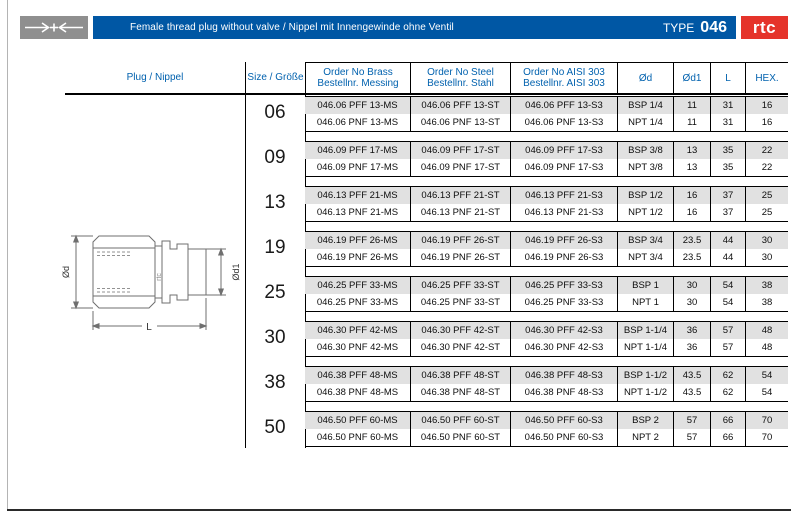 The height and width of the screenshot is (511, 791). What do you see at coordinates (357, 302) in the screenshot?
I see `cell-brass: 046.25 PNF 33-MS` at bounding box center [357, 302].